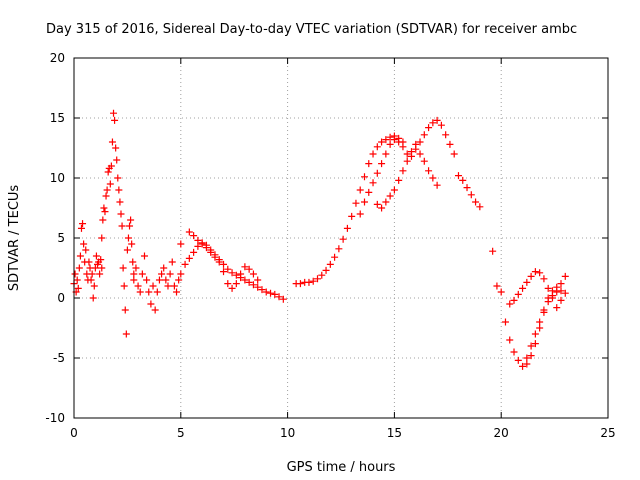 This screenshot has width=640, height=480. Describe the element at coordinates (57, 58) in the screenshot. I see `y-tick-label: 20` at that location.